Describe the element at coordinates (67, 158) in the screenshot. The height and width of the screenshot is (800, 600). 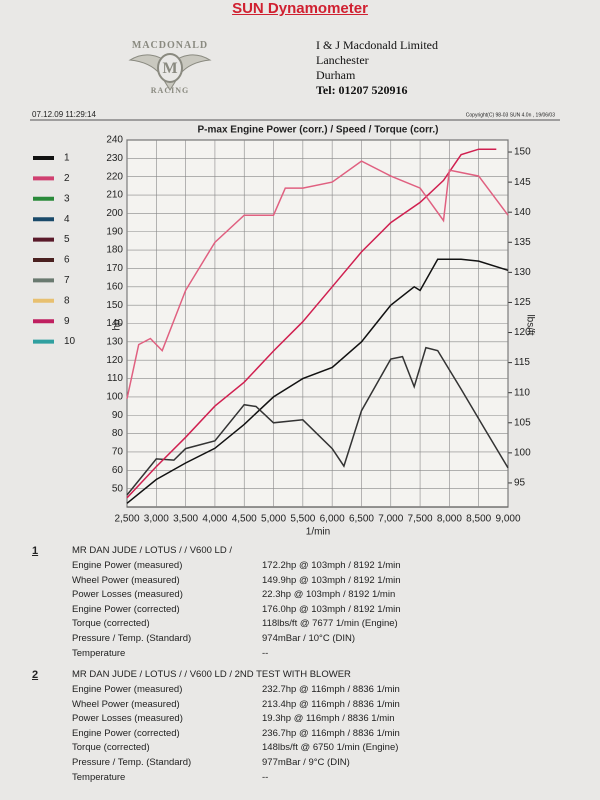
I see `legend-label: 1` at that location.